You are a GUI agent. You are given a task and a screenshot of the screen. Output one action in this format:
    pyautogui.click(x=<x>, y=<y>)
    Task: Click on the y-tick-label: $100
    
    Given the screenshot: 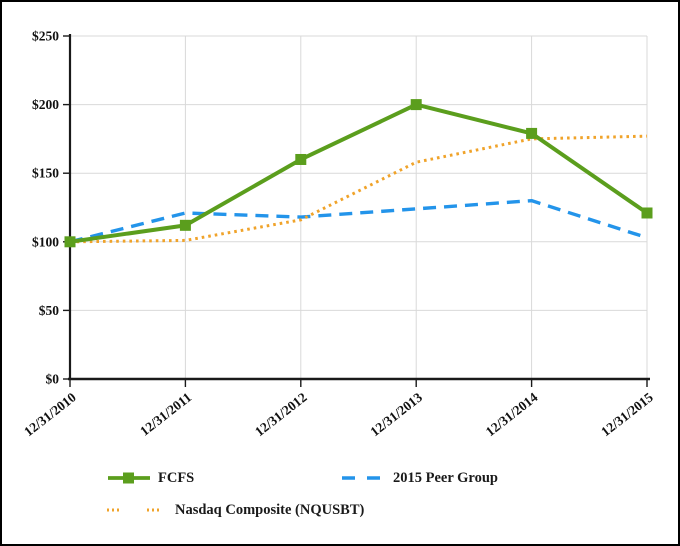 What is the action you would take?
    pyautogui.click(x=45, y=241)
    